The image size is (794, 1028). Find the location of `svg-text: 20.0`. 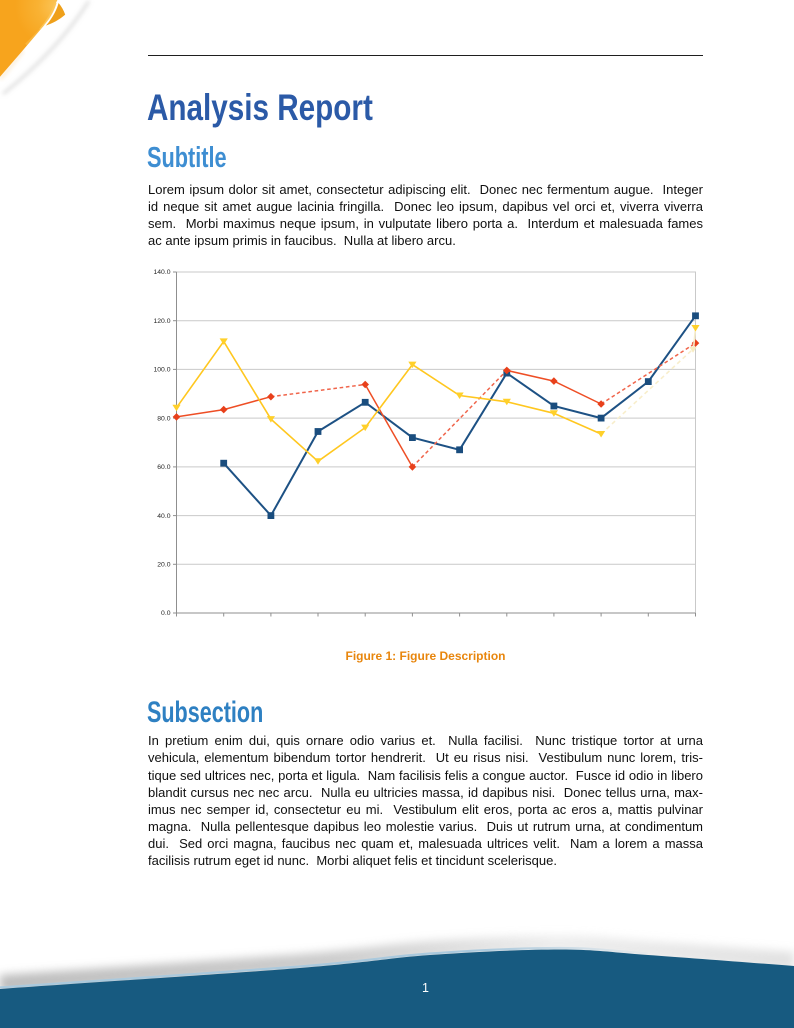

svg-text: 20.0 is located at coordinates (163, 565).